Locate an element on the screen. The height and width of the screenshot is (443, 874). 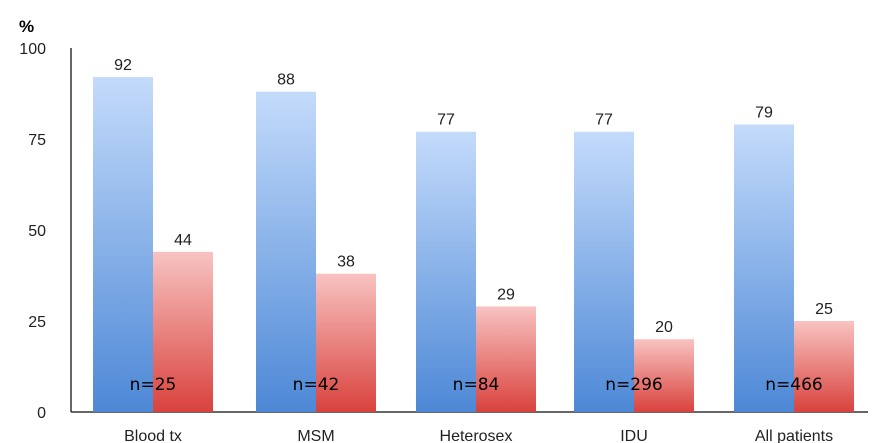
y-tick-label: 100 is located at coordinates (32, 49).